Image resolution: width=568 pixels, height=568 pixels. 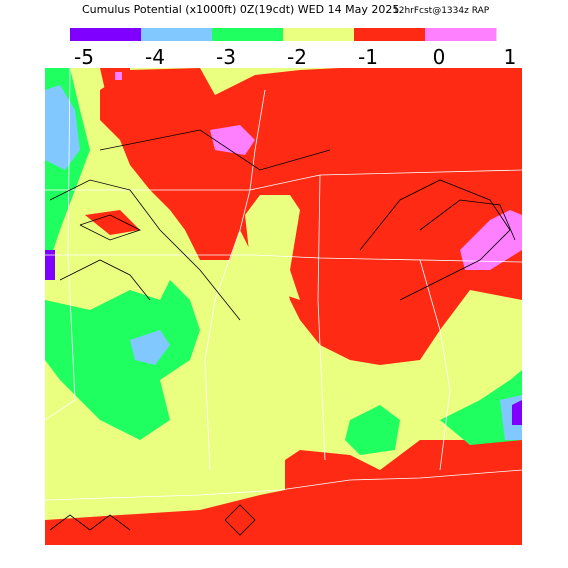 What do you see at coordinates (84, 57) in the screenshot?
I see `colorbar-tick-label: -5` at bounding box center [84, 57].